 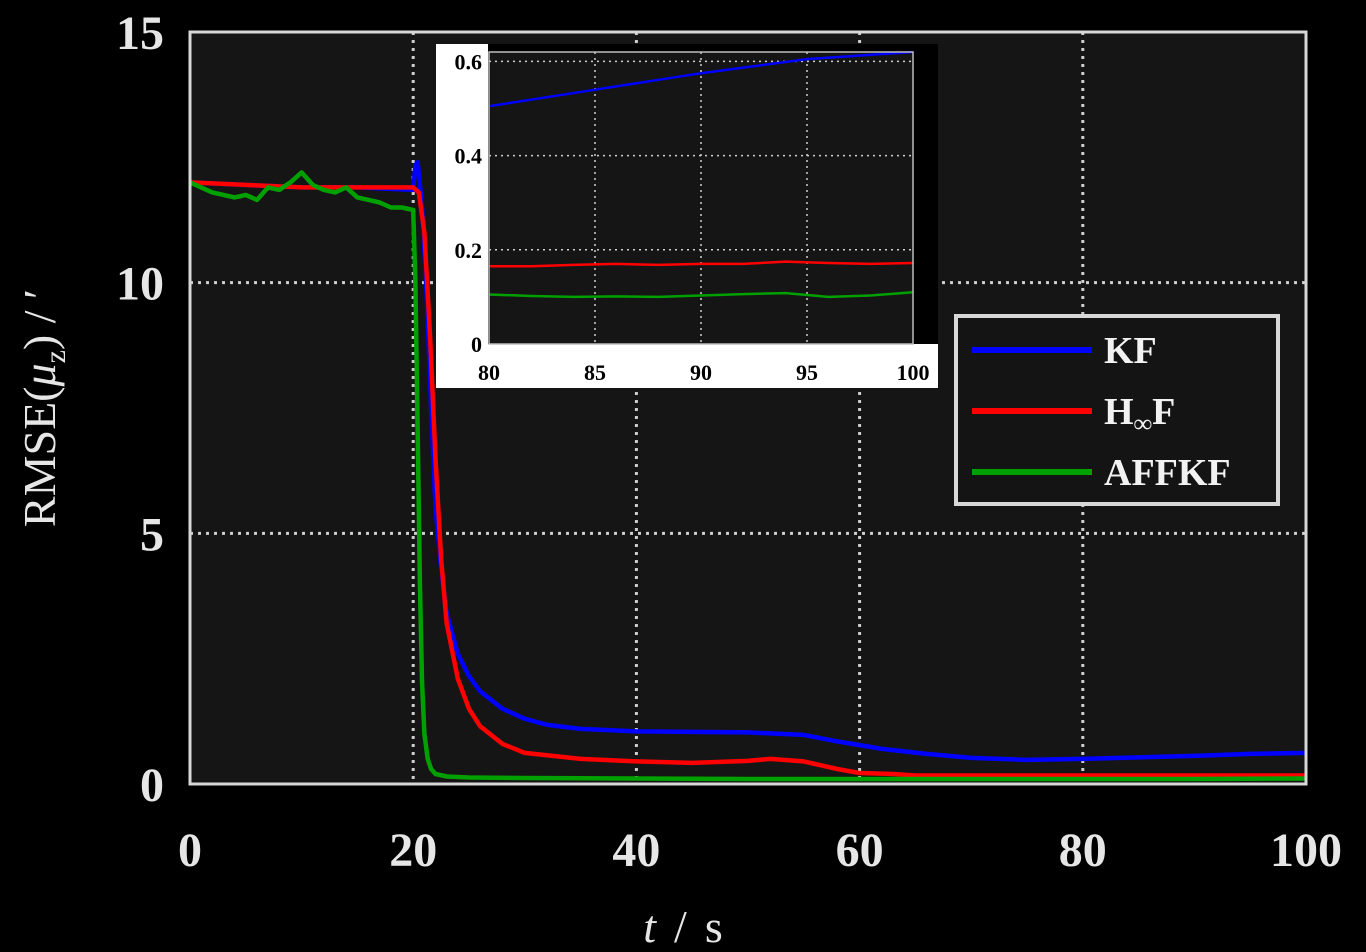 What do you see at coordinates (682, 926) in the screenshot?
I see `x-axis-label: t / s` at bounding box center [682, 926].